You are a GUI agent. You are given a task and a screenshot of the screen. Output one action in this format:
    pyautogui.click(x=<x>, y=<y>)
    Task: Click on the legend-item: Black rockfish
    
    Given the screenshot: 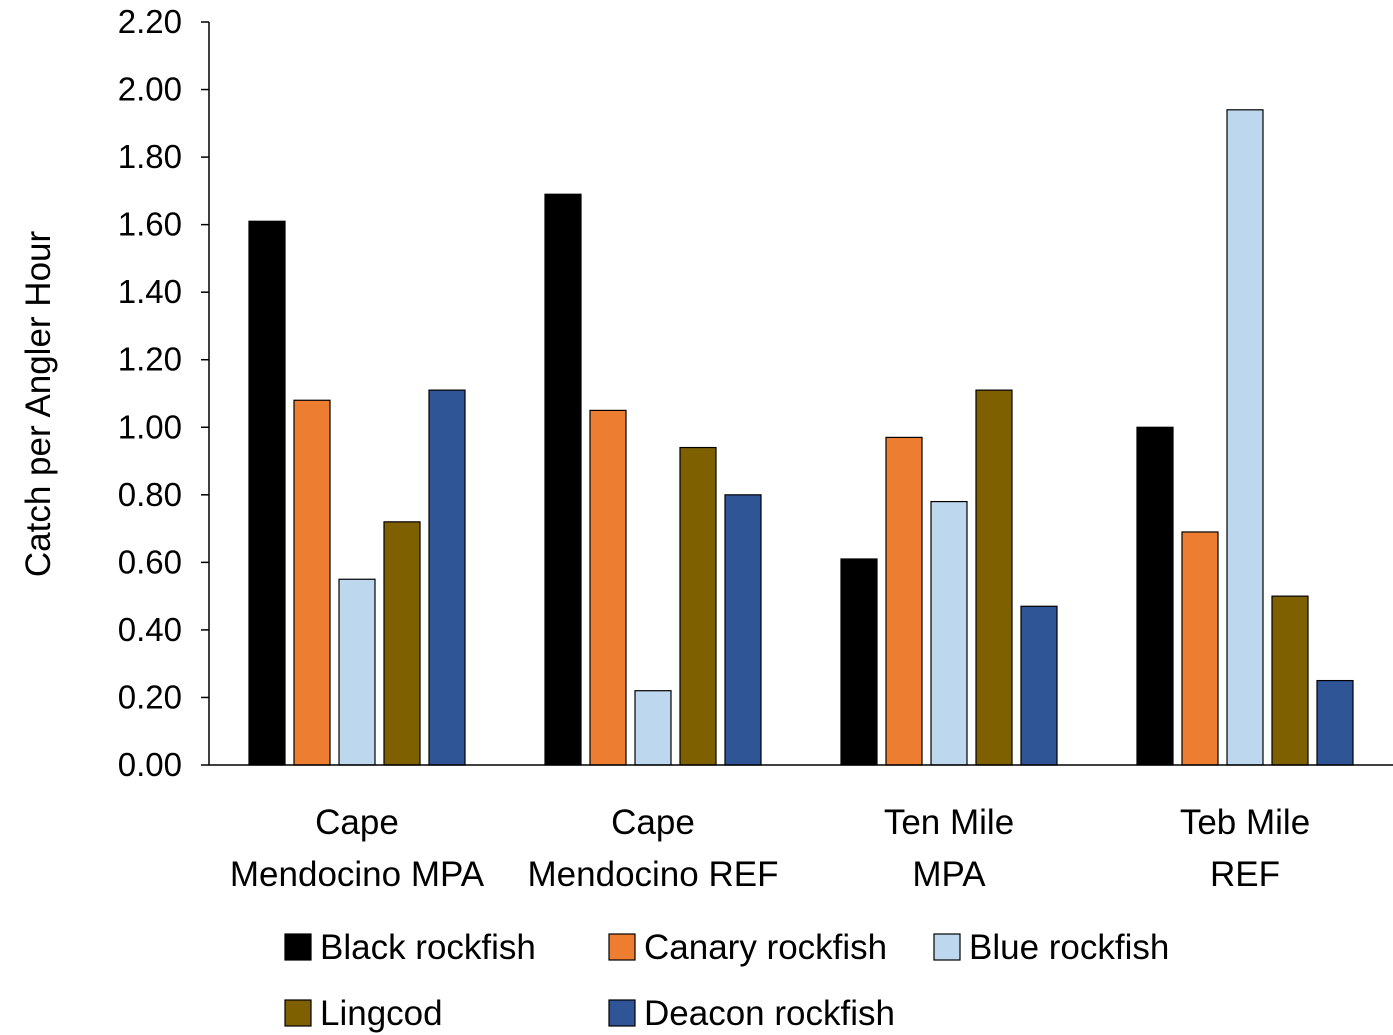 What is the action you would take?
    pyautogui.click(x=410, y=947)
    